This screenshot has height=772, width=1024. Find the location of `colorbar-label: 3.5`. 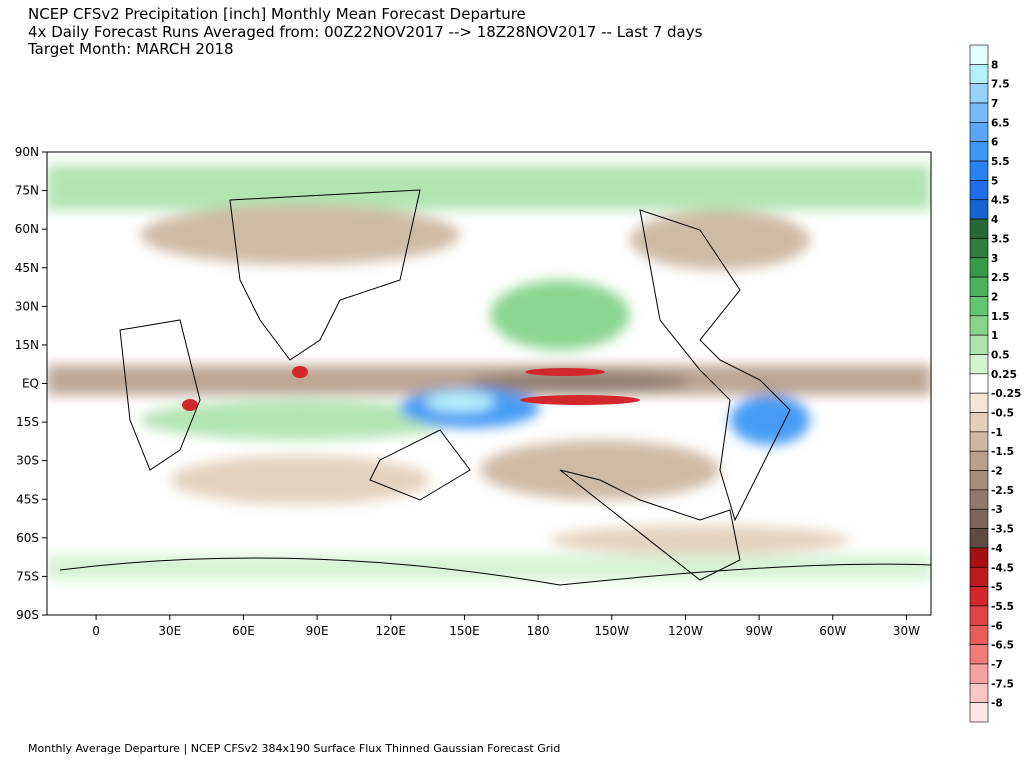

colorbar-label: 3.5 is located at coordinates (1000, 239).